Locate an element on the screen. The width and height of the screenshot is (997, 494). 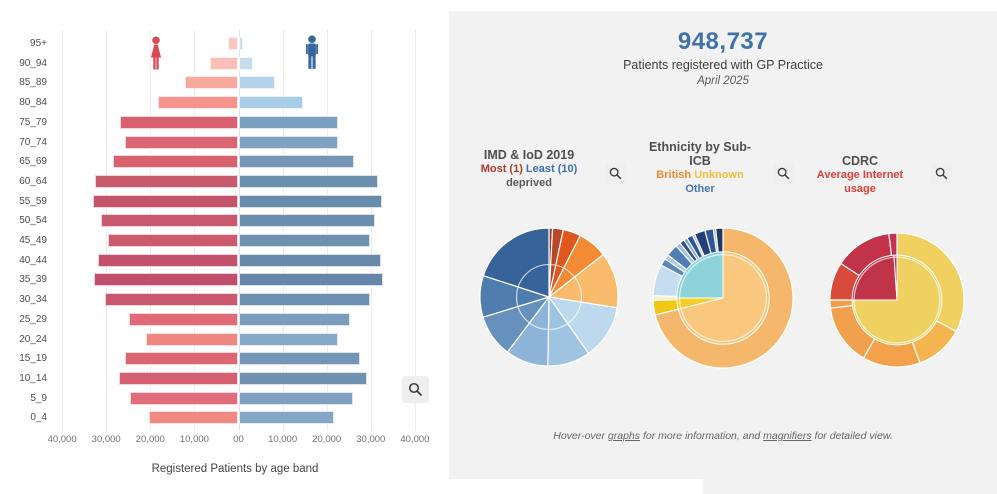
ethnicity-title-line1: Ethnicity by Sub- is located at coordinates (700, 147).